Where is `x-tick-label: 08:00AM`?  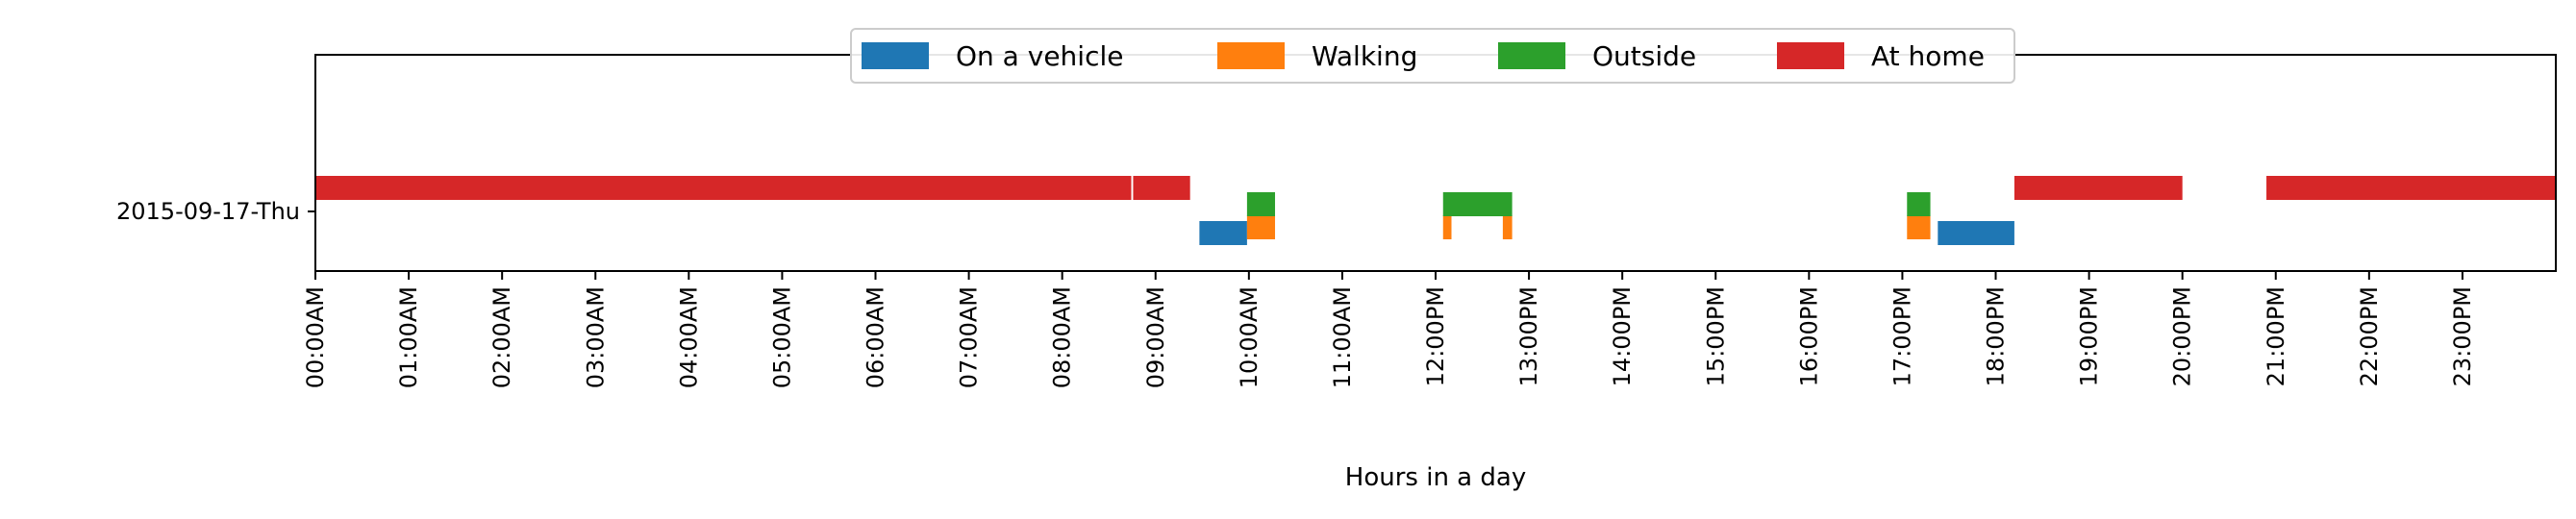
x-tick-label: 08:00AM is located at coordinates (1062, 337).